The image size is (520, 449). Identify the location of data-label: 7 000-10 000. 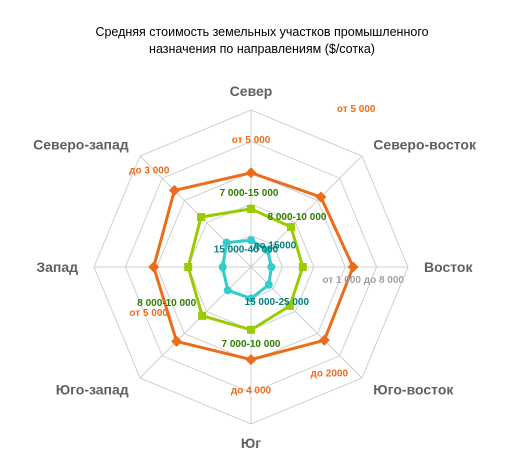
(251, 344).